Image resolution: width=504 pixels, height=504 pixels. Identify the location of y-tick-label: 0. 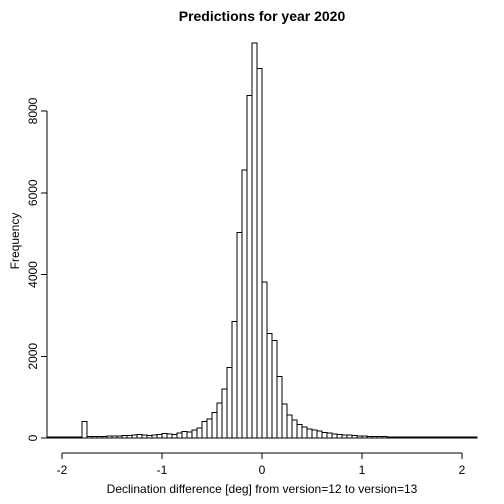
(33, 437).